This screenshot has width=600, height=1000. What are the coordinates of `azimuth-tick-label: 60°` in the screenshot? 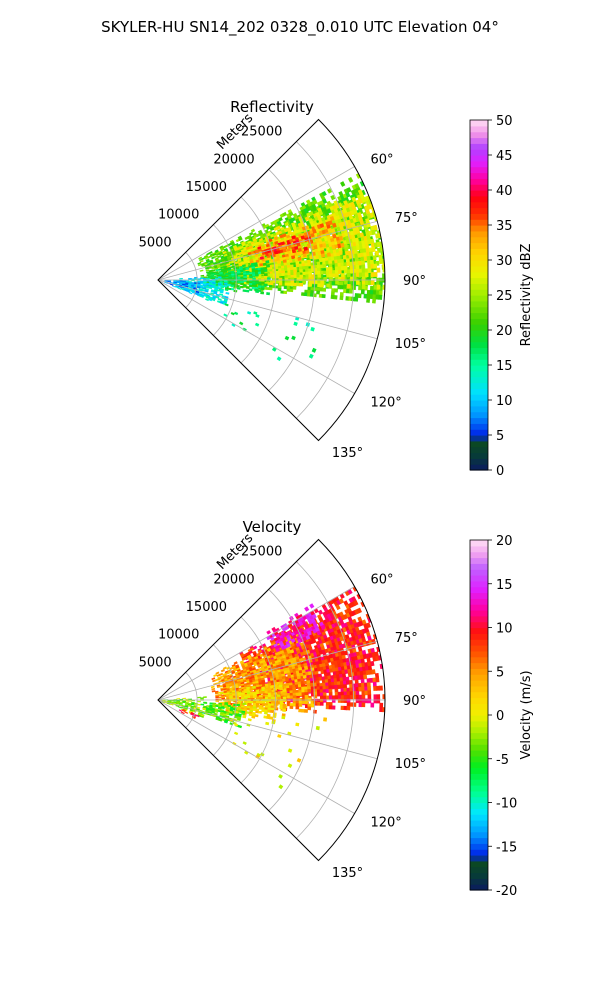 It's located at (381, 160).